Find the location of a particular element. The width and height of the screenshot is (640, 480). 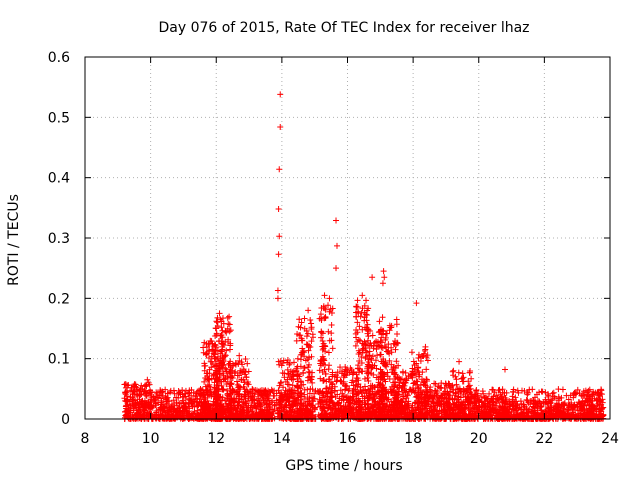

y-tick-label: 0.3 is located at coordinates (59, 239).